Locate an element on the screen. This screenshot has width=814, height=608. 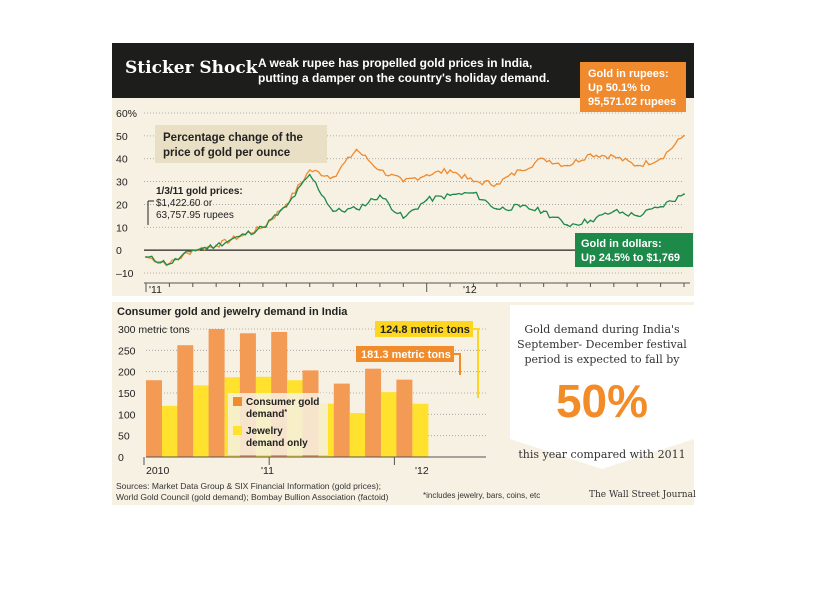
bar-y-tick-label: 250 is located at coordinates (127, 351).